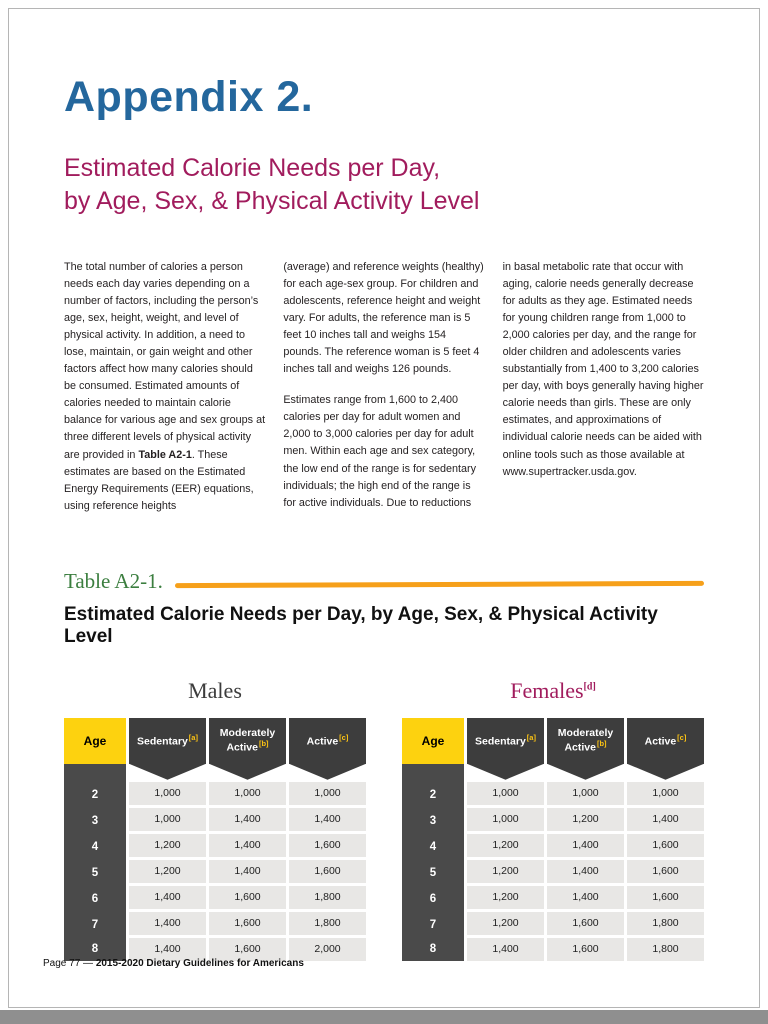  What do you see at coordinates (327, 949) in the screenshot?
I see `value-cell: 2,000` at bounding box center [327, 949].